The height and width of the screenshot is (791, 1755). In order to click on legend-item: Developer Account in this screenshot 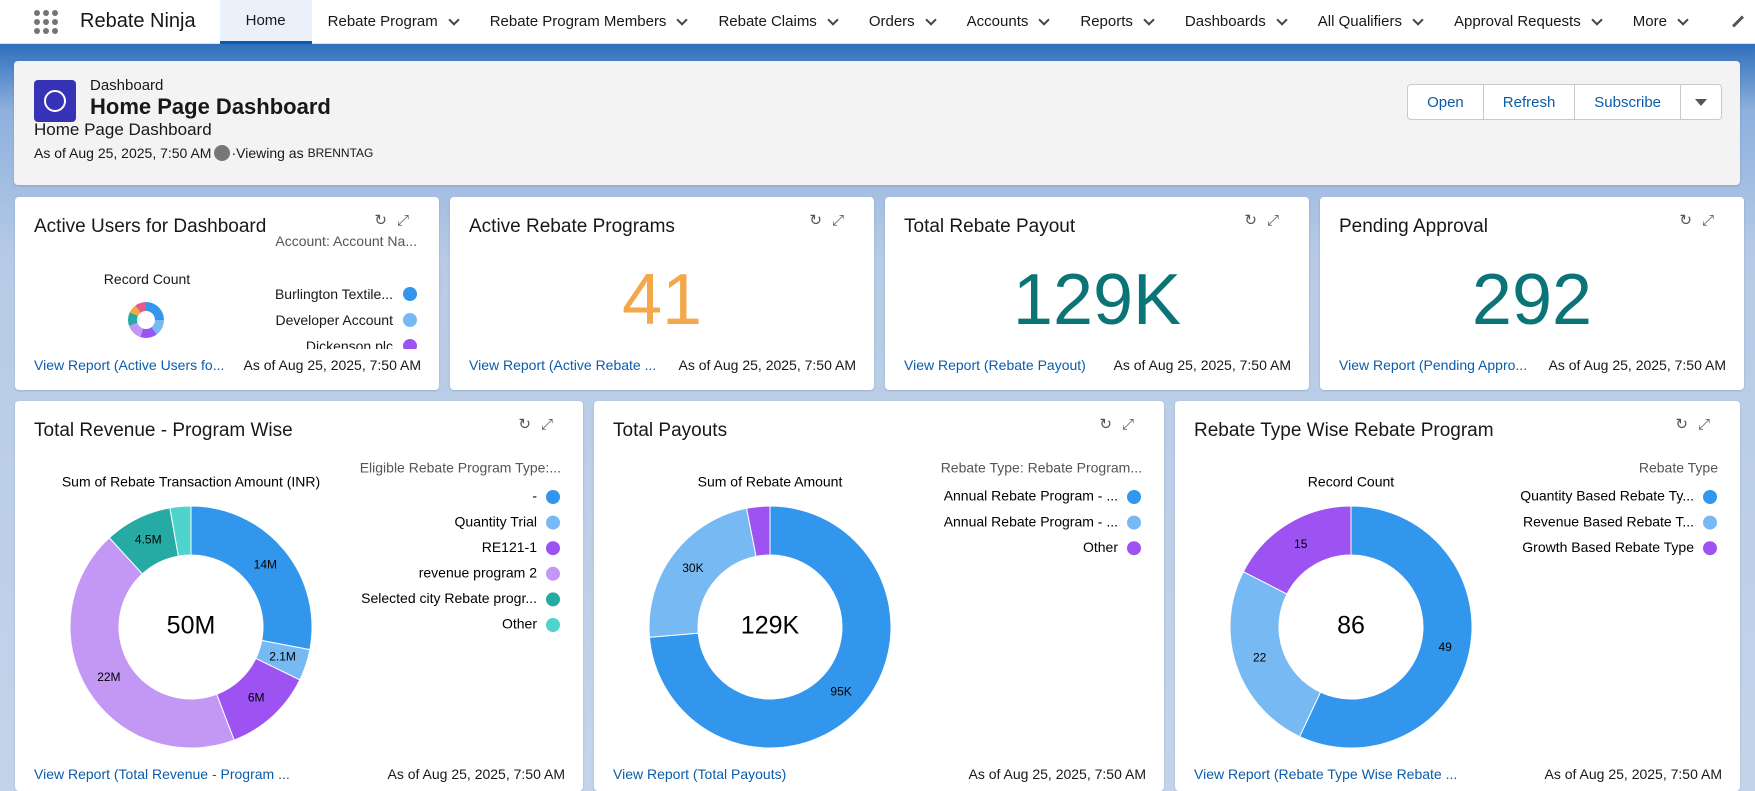, I will do `click(346, 320)`.